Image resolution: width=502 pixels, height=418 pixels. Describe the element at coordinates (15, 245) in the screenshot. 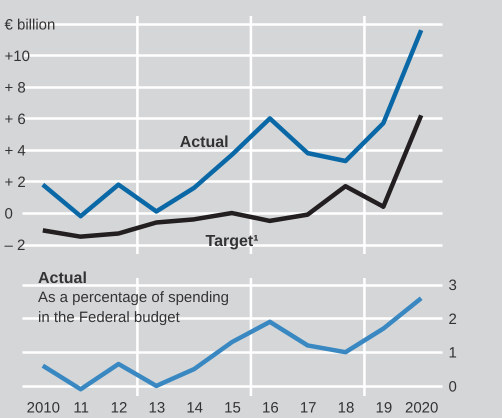

I see `y-tick-label: – 2` at that location.